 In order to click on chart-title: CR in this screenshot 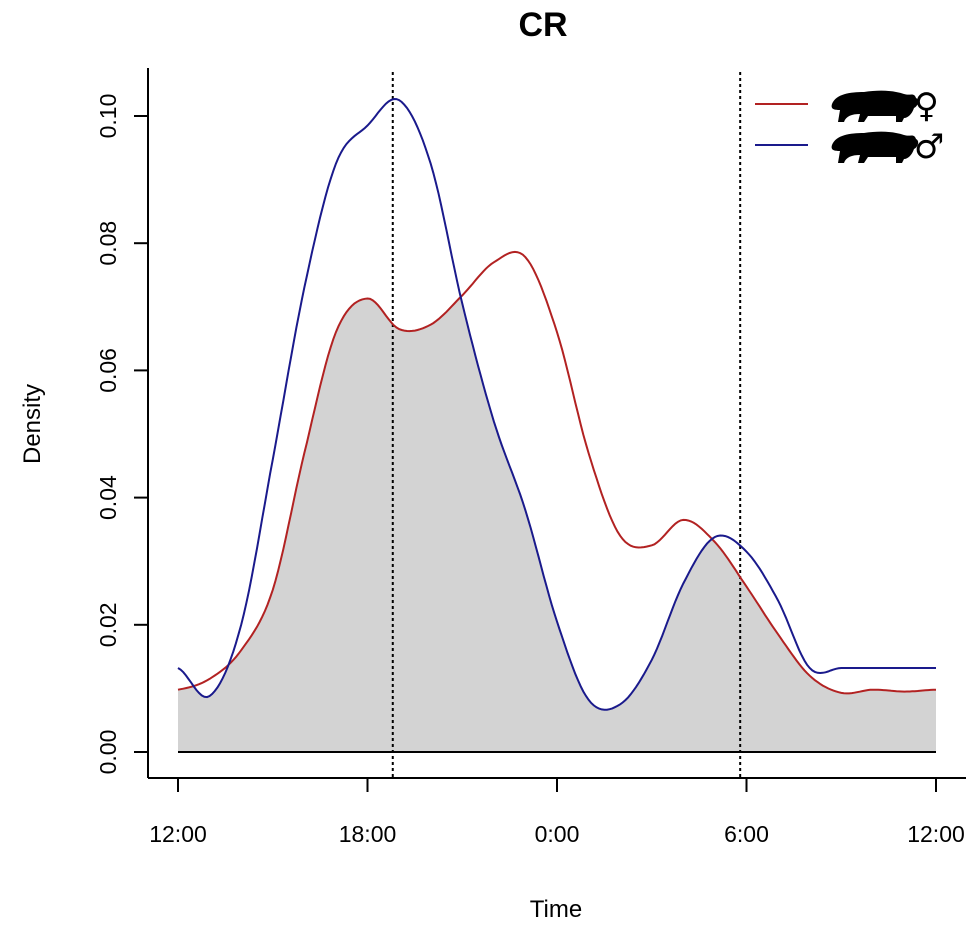, I will do `click(542, 25)`.